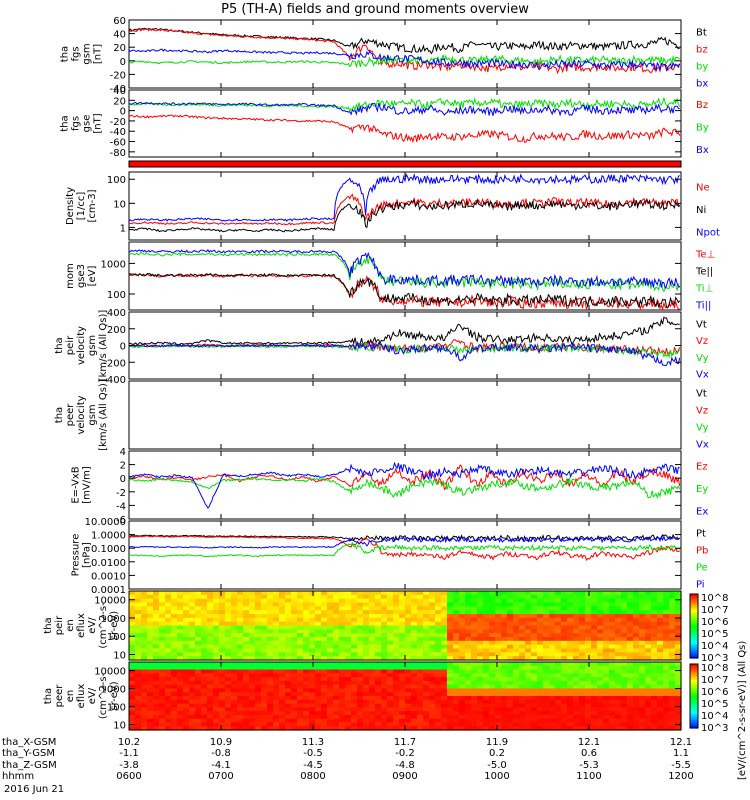 This screenshot has width=750, height=800. I want to click on legend-by: by, so click(702, 67).